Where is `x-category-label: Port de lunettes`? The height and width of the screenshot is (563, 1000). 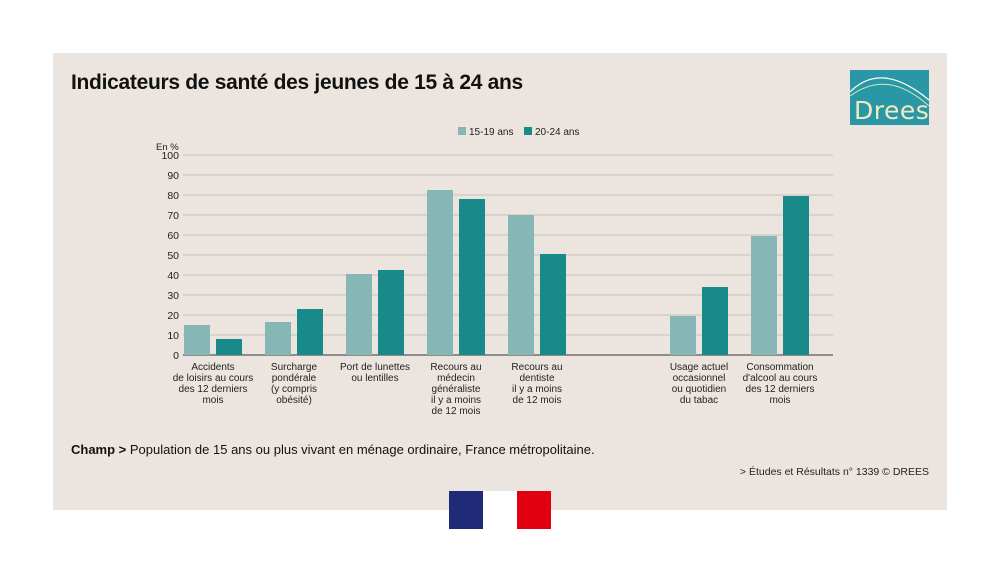 x-category-label: Port de lunettes is located at coordinates (375, 367).